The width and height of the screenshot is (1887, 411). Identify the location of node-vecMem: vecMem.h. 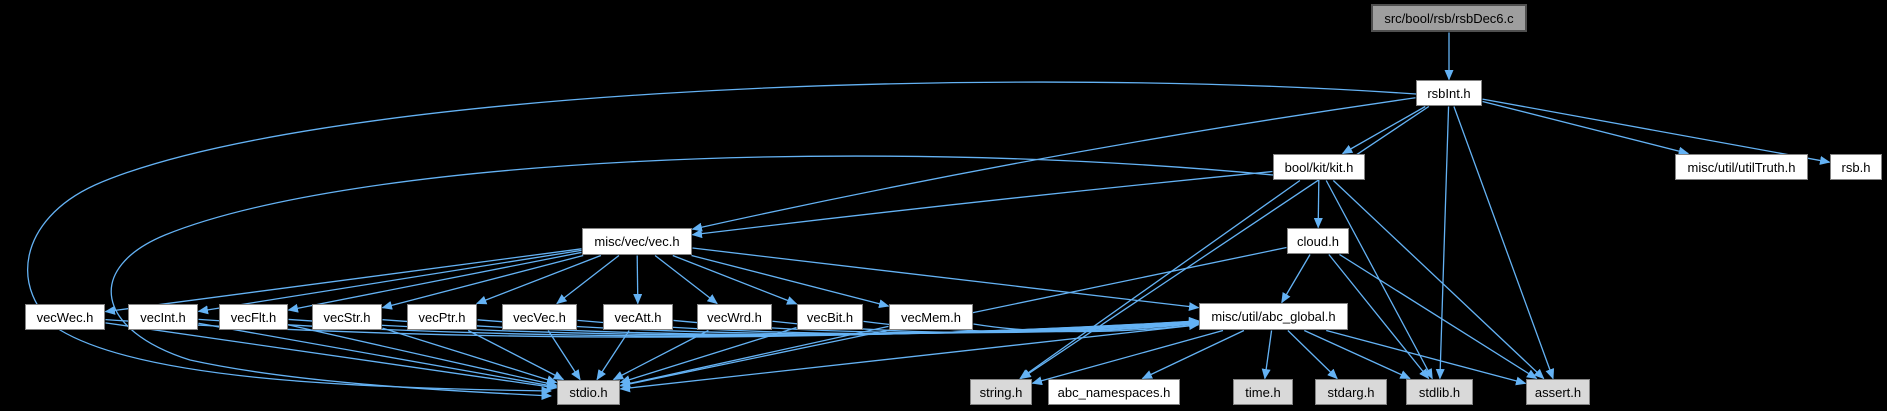
(931, 317).